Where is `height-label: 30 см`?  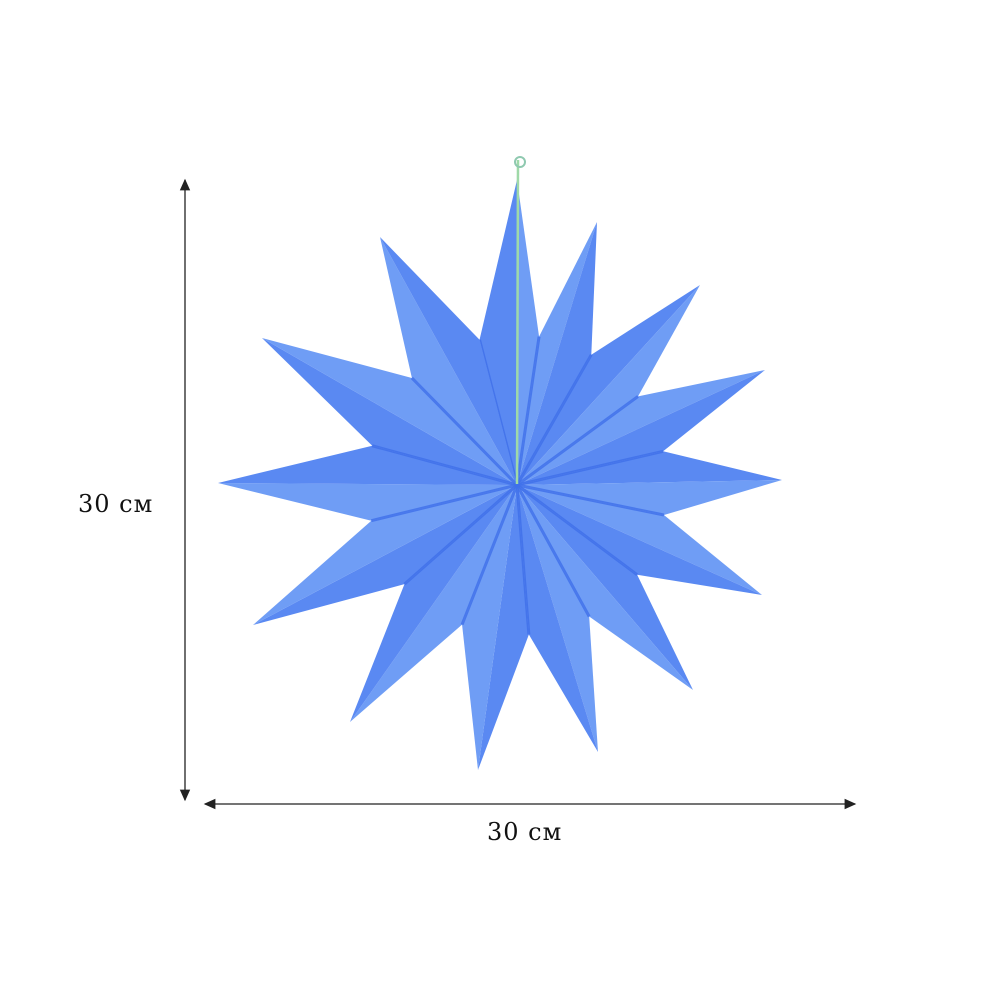
height-label: 30 см is located at coordinates (116, 504).